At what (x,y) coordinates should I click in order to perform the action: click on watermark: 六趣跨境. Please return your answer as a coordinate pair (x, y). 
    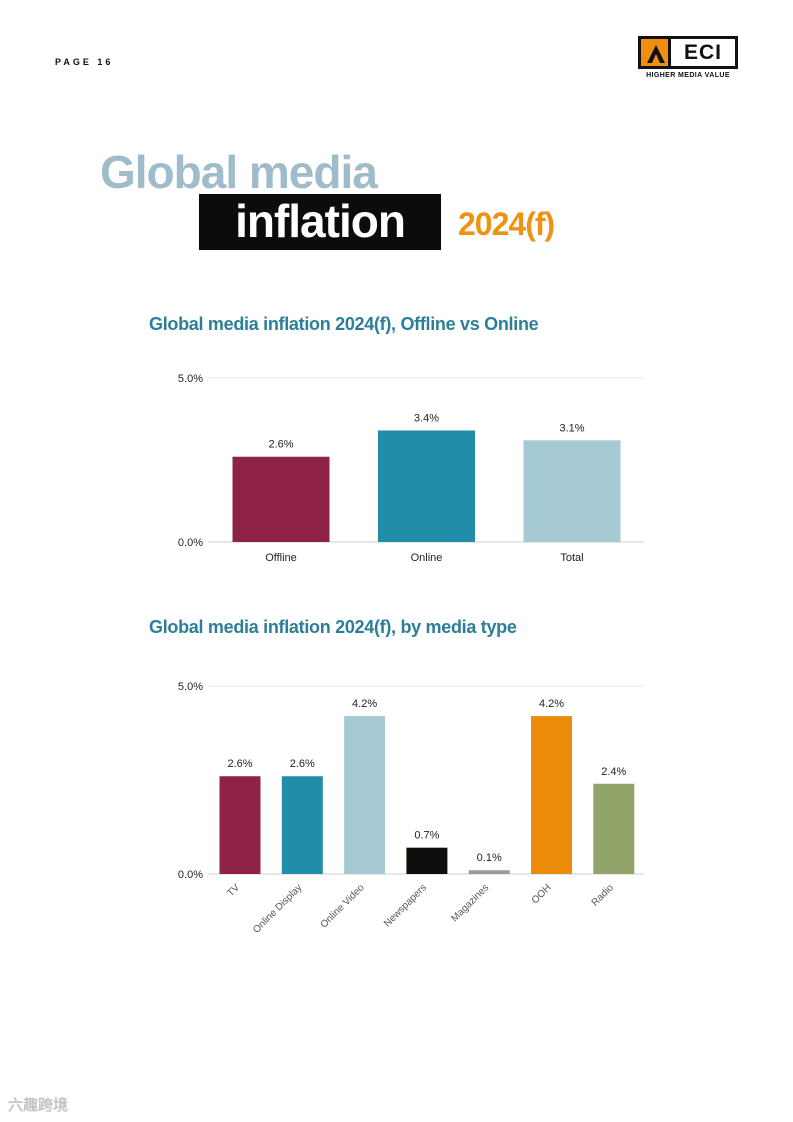
    Looking at the image, I should click on (38, 1105).